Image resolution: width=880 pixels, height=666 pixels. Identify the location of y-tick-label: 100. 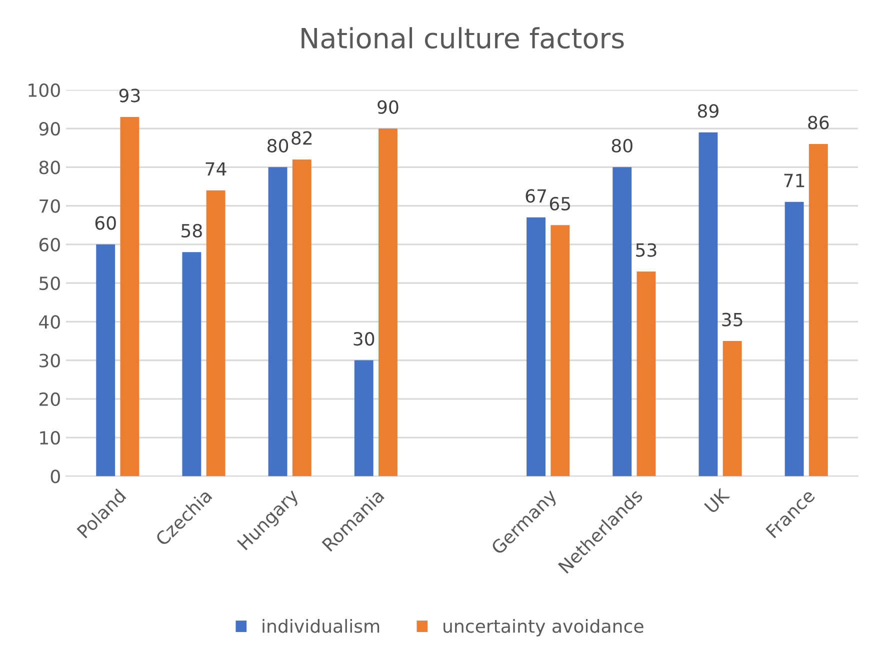
(44, 90).